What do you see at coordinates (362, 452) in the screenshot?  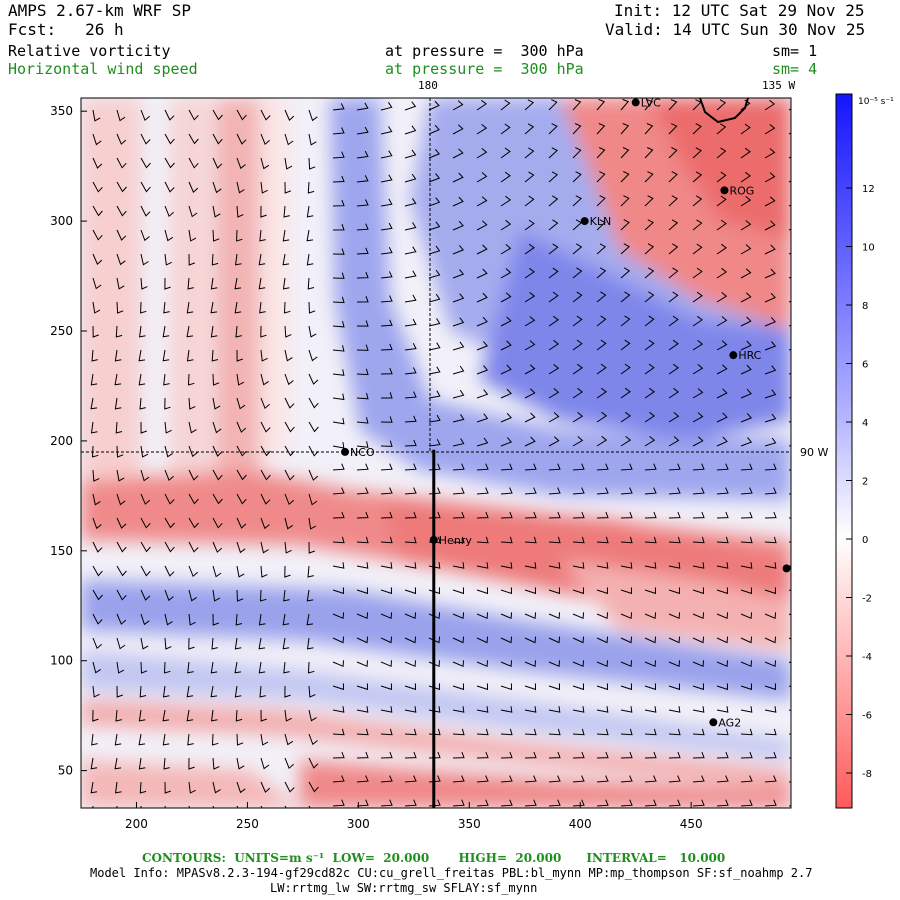 I see `station-label: NCO` at bounding box center [362, 452].